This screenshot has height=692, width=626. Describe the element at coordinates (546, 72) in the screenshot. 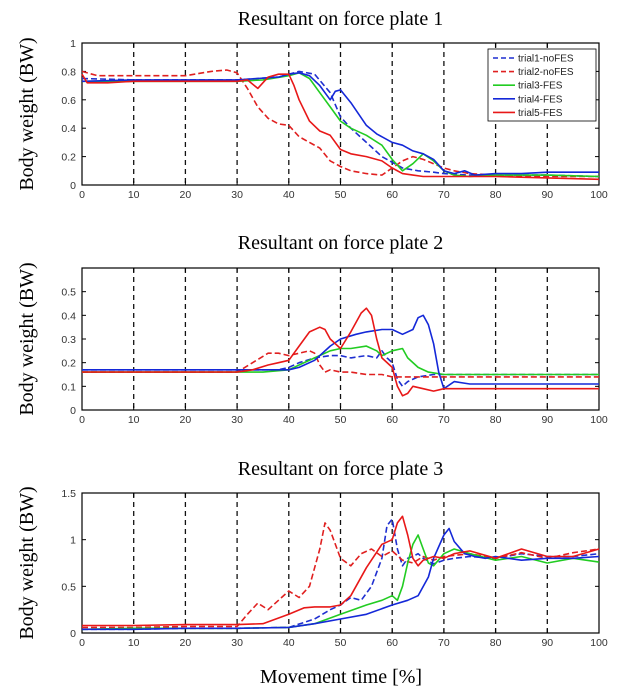

I see `legend-label-trial2-nofes: trial2-noFES` at that location.